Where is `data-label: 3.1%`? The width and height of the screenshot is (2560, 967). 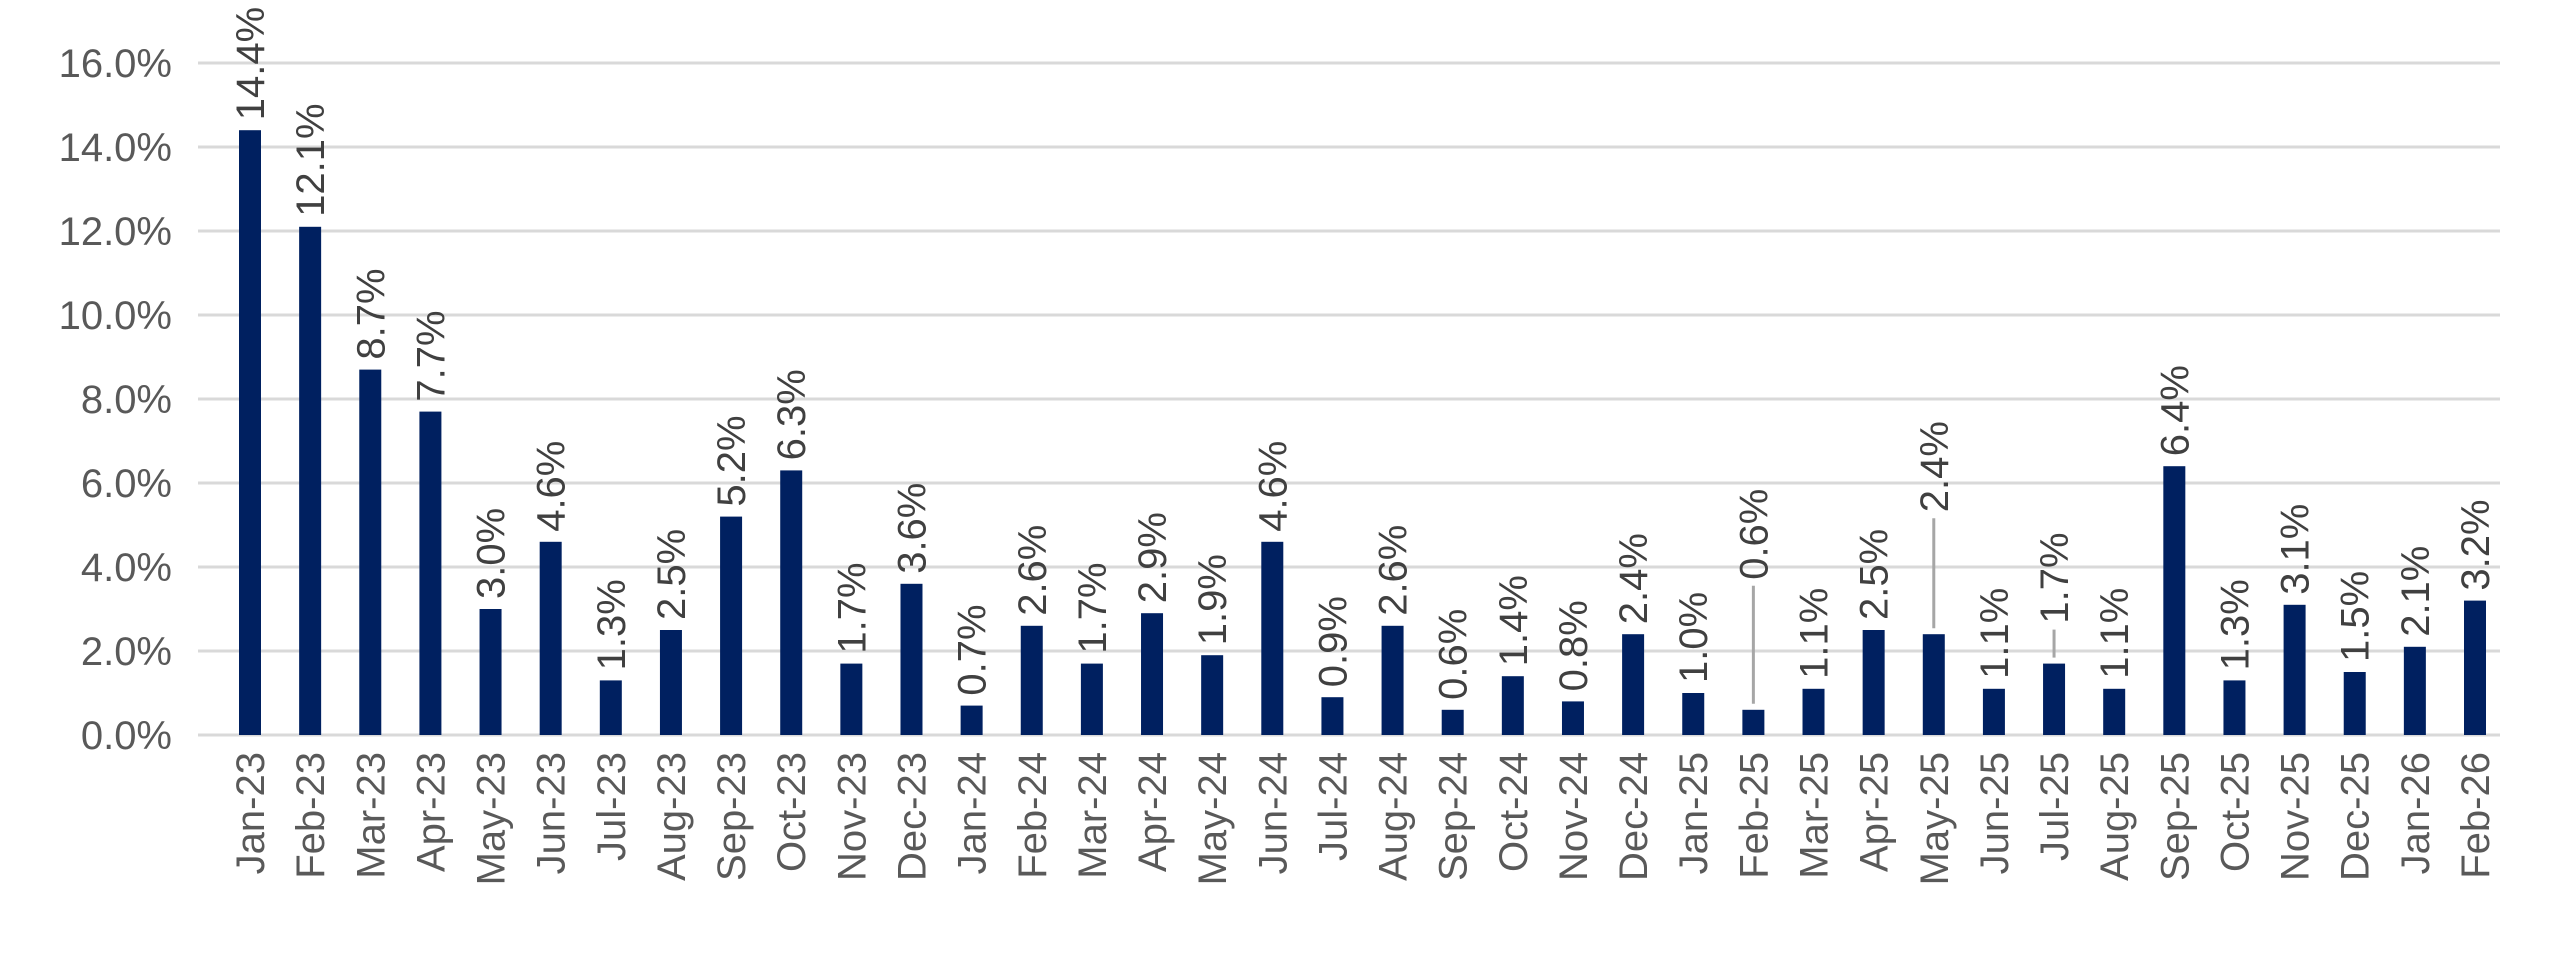 data-label: 3.1% is located at coordinates (2296, 549).